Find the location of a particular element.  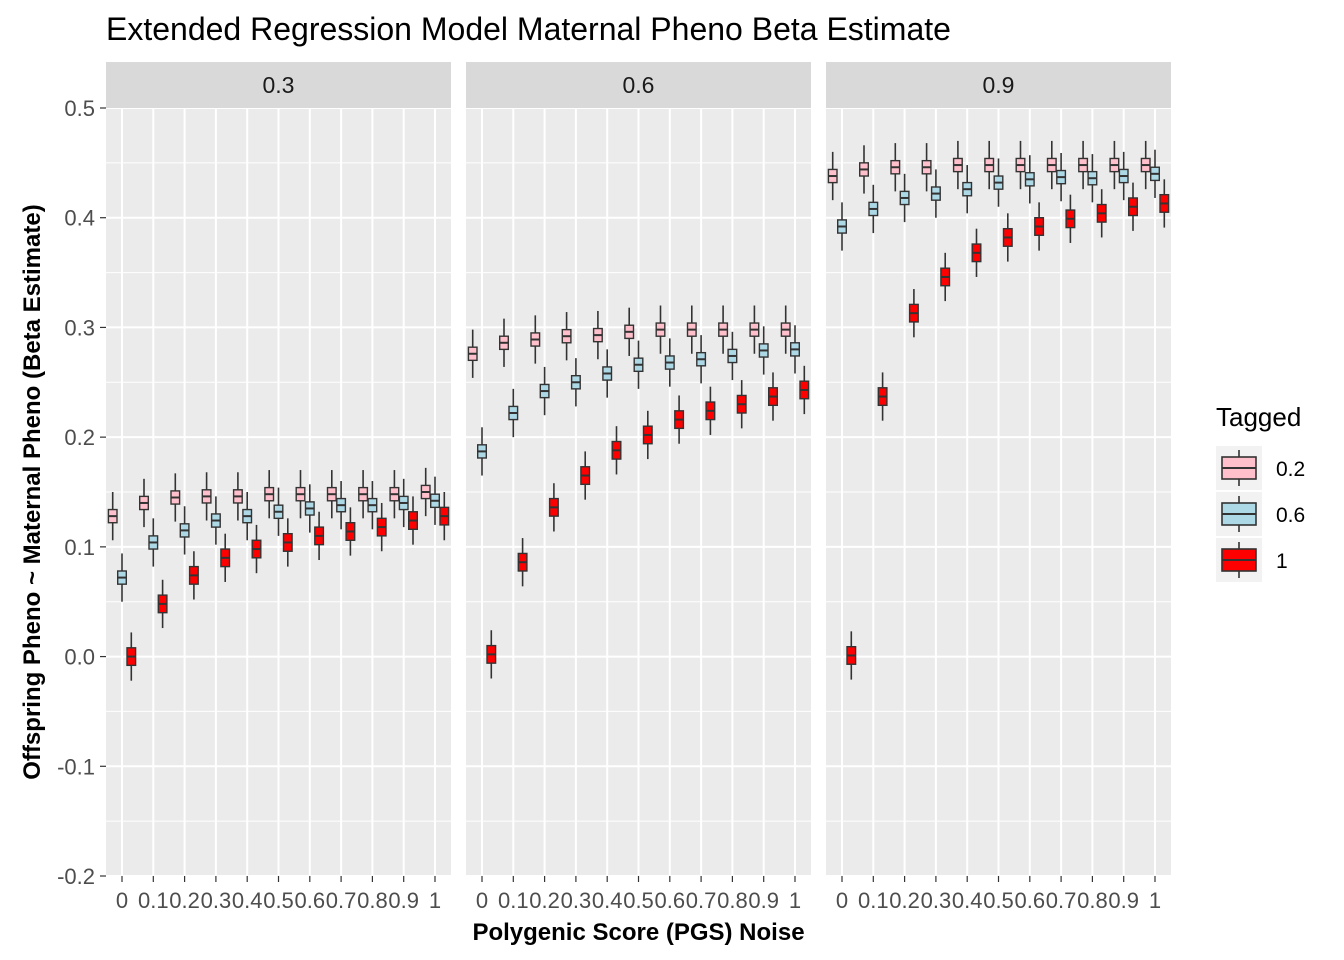

y-tick-label: 0.4 is located at coordinates (79, 218).